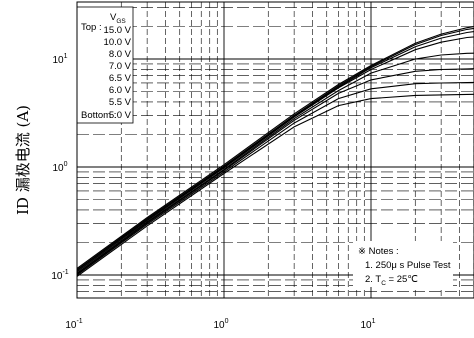  What do you see at coordinates (120, 90) in the screenshot?
I see `legend-entry: 6.0 V` at bounding box center [120, 90].